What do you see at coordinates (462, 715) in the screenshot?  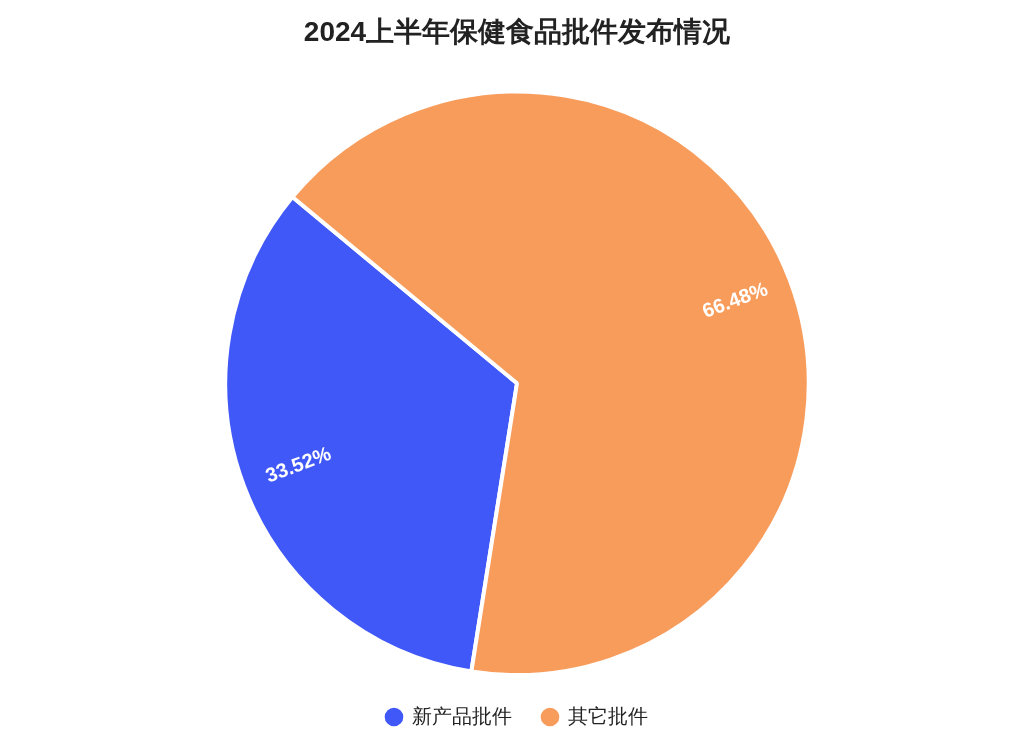 I see `legend-label: 新产品批件` at bounding box center [462, 715].